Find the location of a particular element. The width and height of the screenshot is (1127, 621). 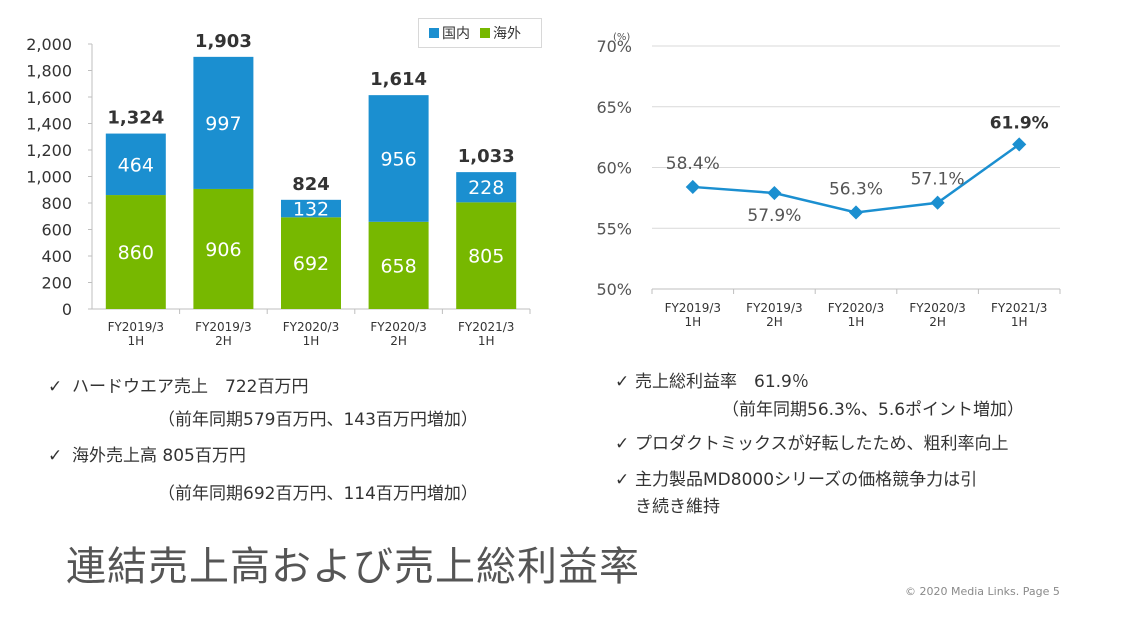

y-tick-label: 55% is located at coordinates (614, 228).